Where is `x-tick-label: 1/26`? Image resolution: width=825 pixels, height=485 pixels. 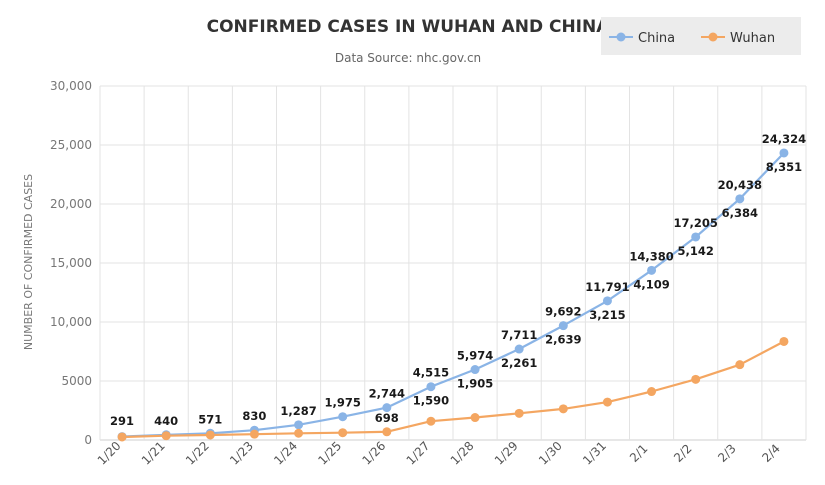
x-tick-label: 1/26 is located at coordinates (374, 453).